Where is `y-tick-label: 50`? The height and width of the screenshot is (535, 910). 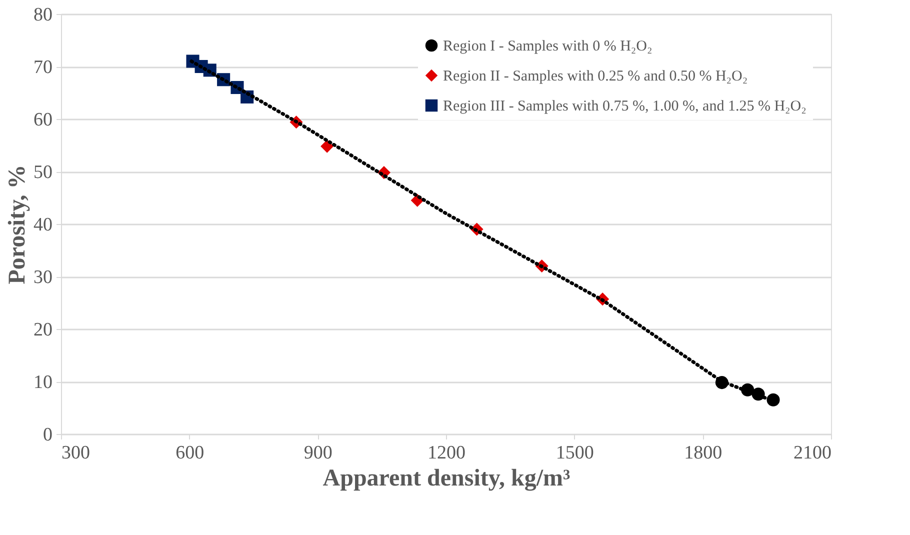
y-tick-label: 50 is located at coordinates (43, 172).